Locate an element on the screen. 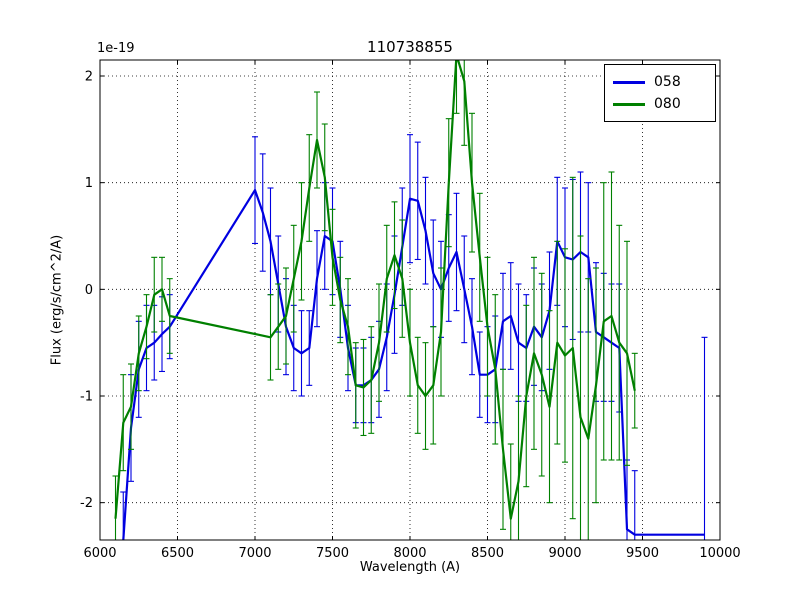 The height and width of the screenshot is (600, 800). y-tick-label: 2 is located at coordinates (89, 77).